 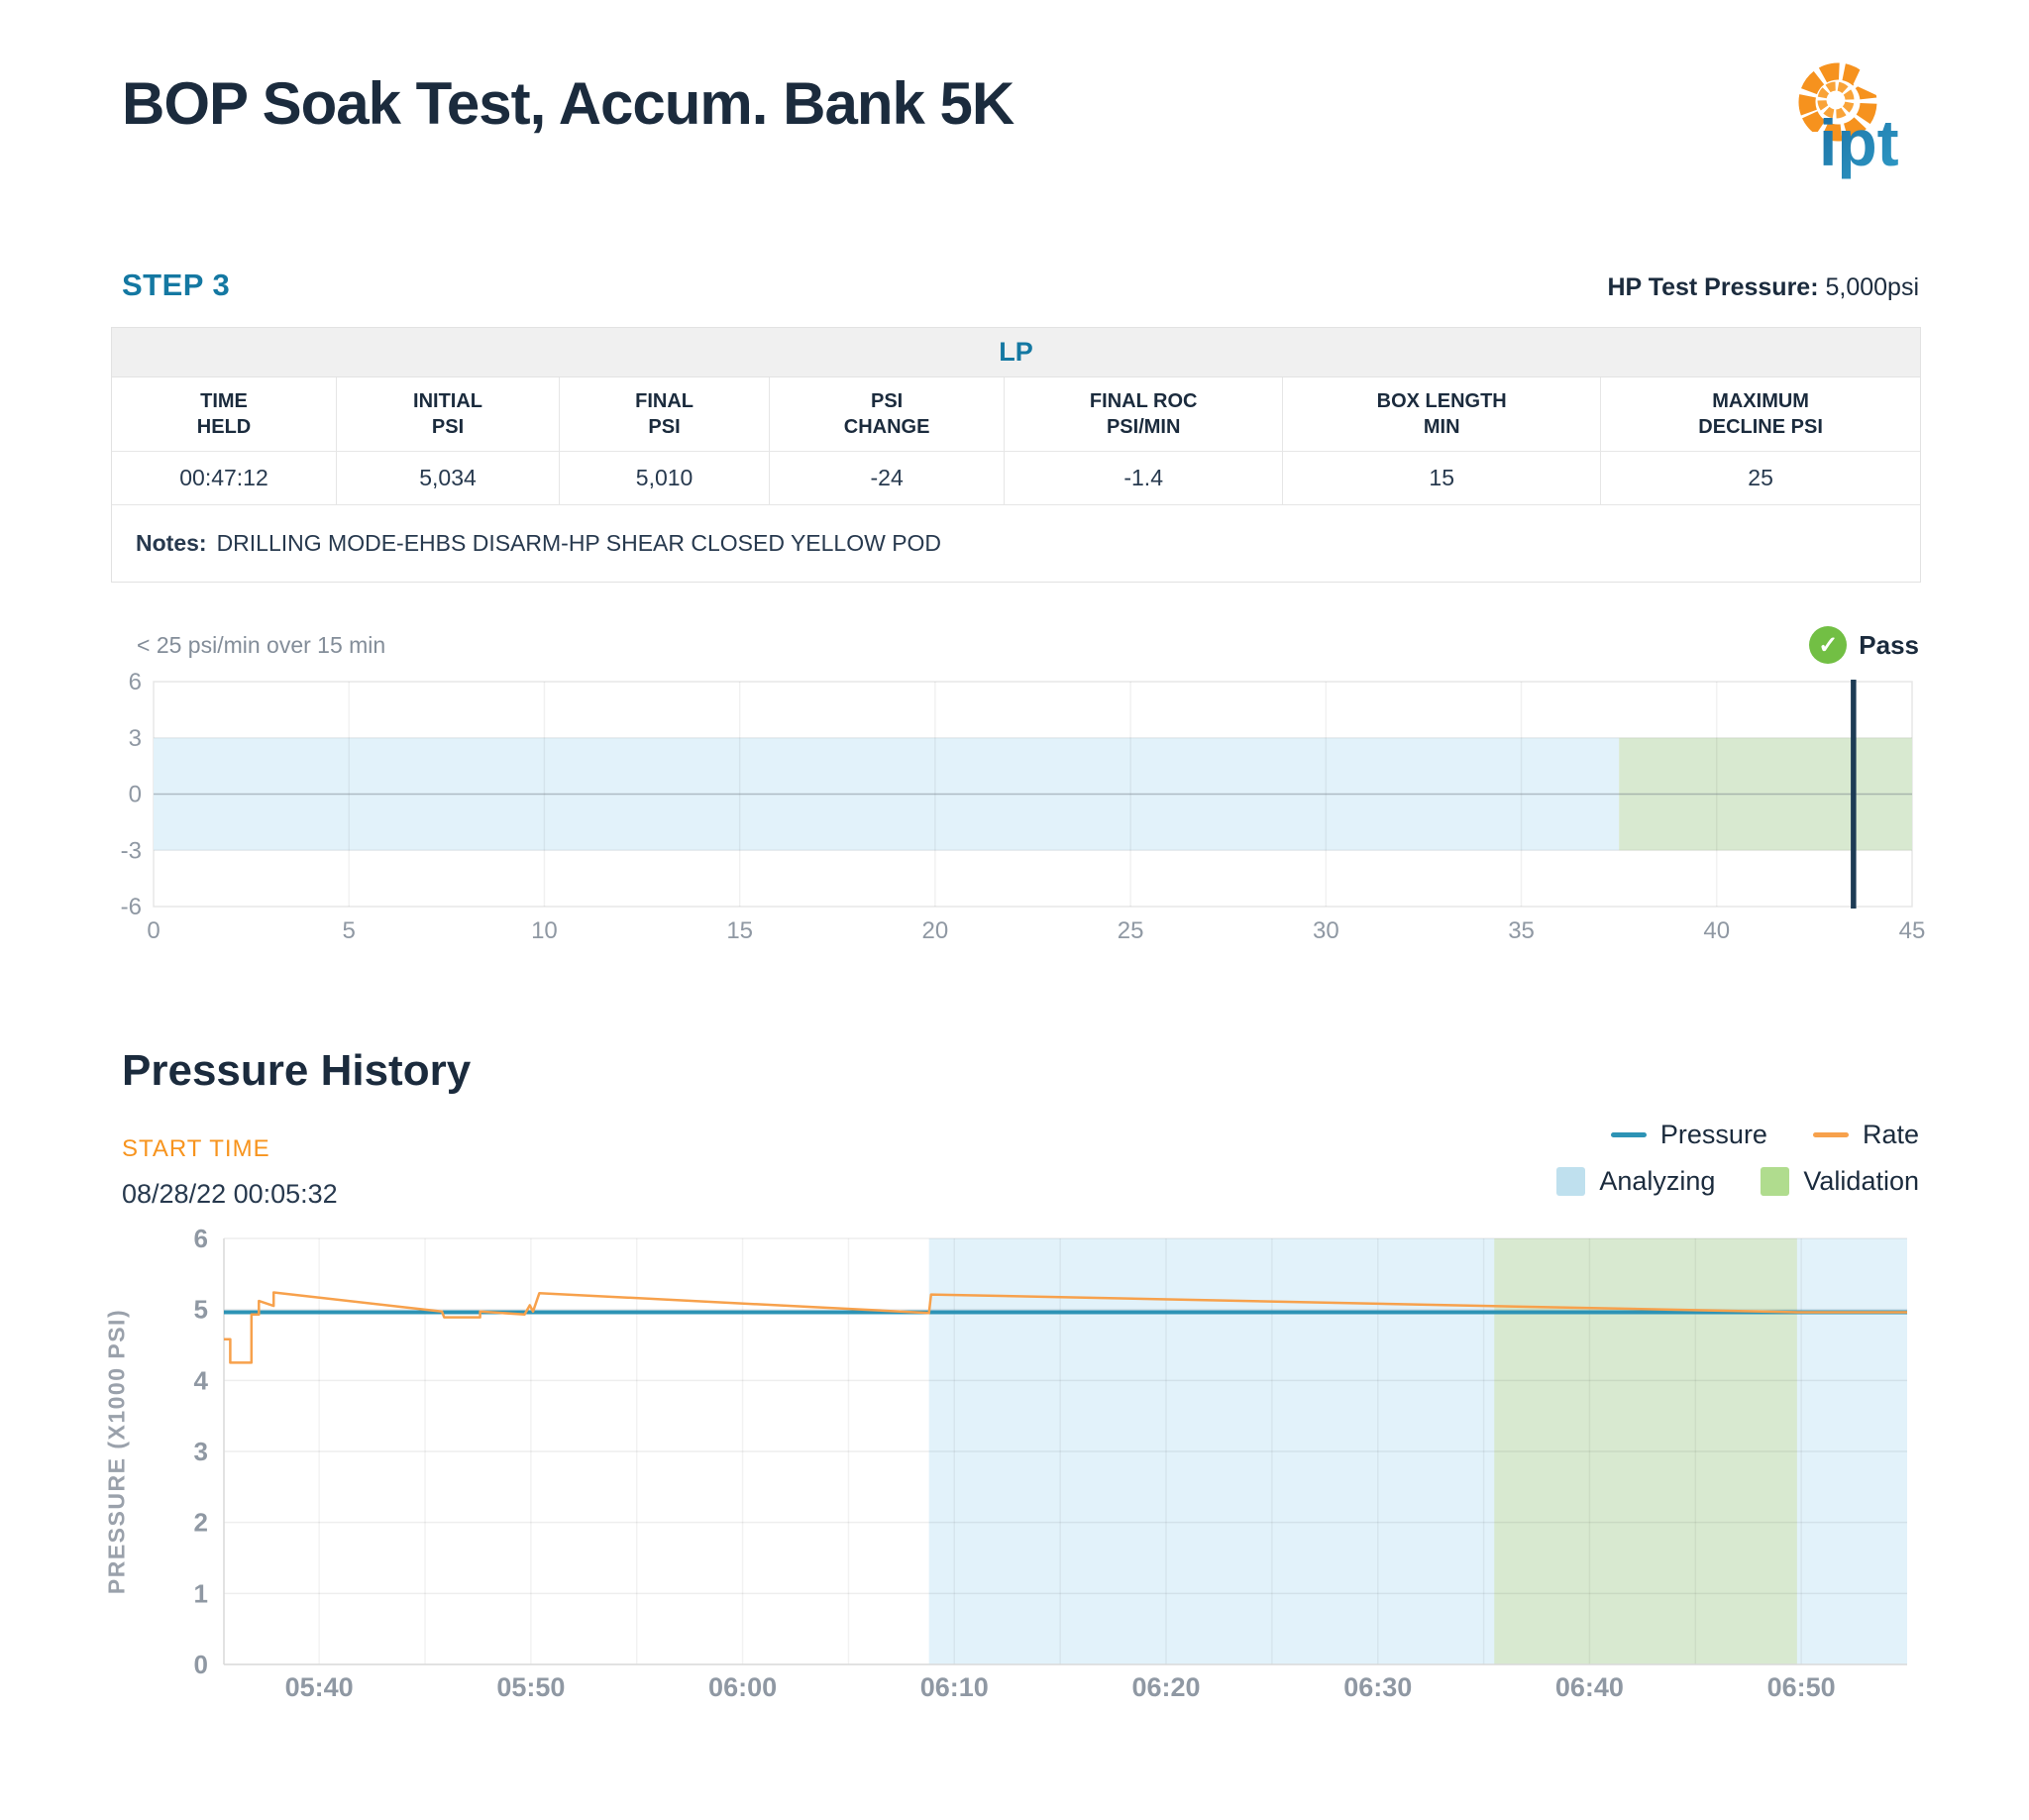 What do you see at coordinates (1571, 1181) in the screenshot?
I see `analyzing-swatch` at bounding box center [1571, 1181].